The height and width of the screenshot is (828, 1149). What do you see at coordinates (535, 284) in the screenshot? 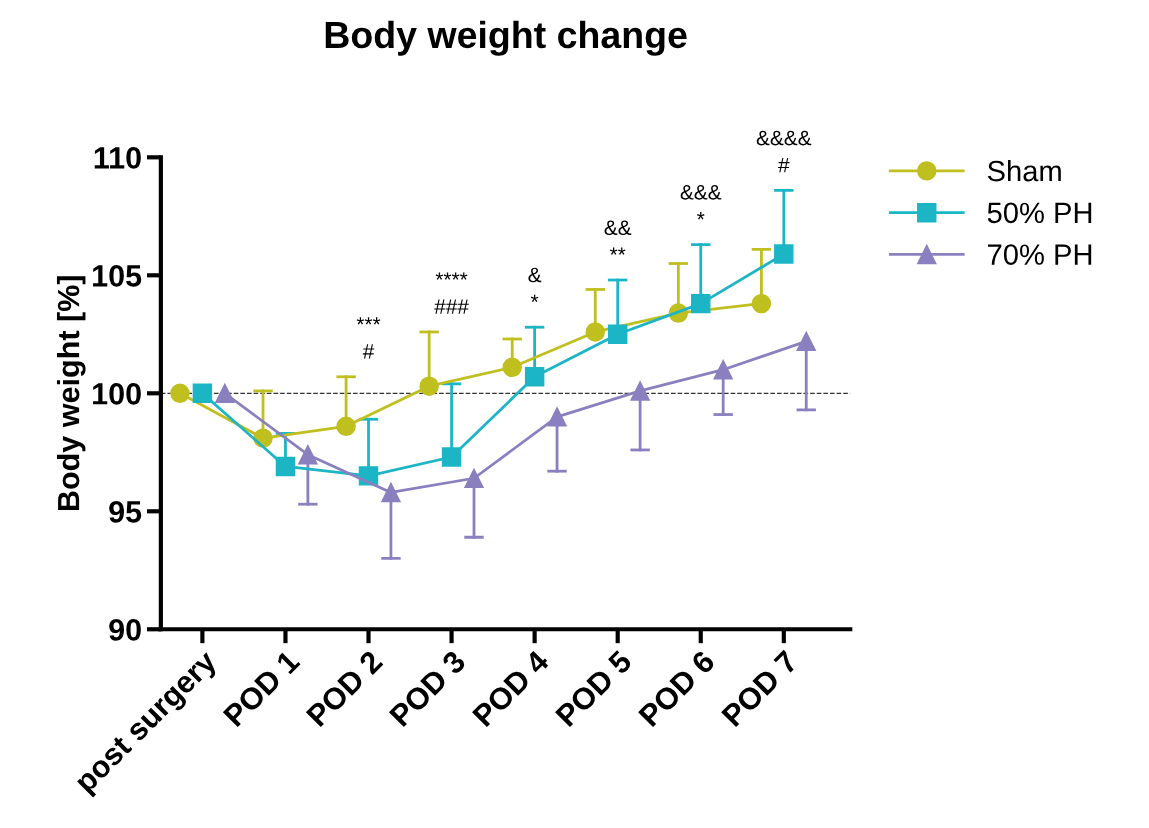
I see `annotation: & *` at bounding box center [535, 284].